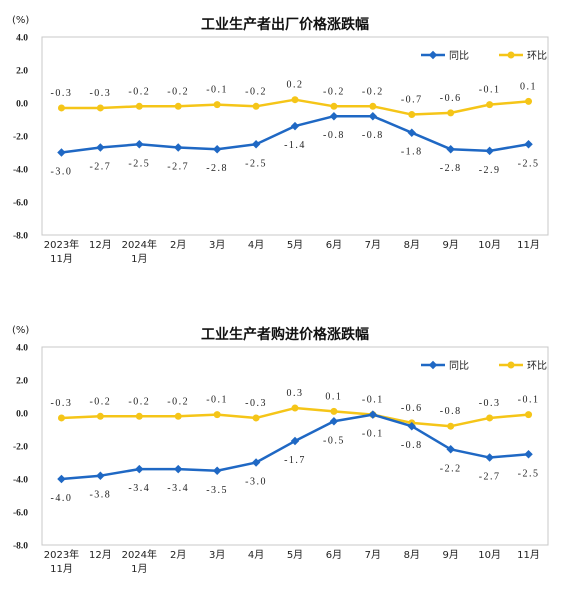 Image resolution: width=570 pixels, height=605 pixels. Describe the element at coordinates (459, 366) in the screenshot. I see `purchase-legend-label: 同比` at that location.